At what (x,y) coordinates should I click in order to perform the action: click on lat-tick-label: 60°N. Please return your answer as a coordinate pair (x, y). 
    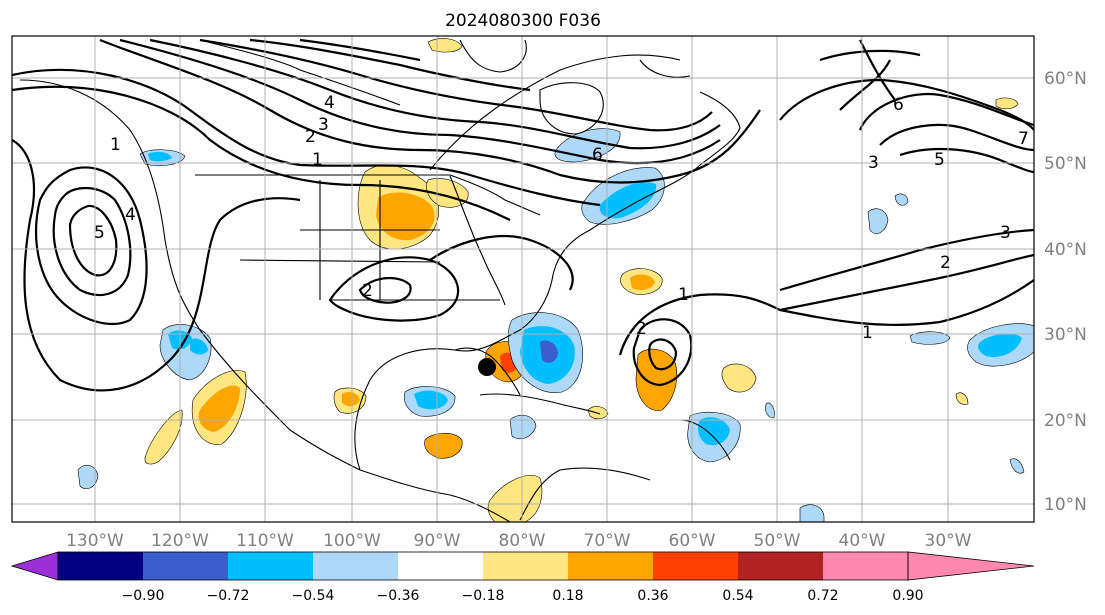
    Looking at the image, I should click on (1065, 79).